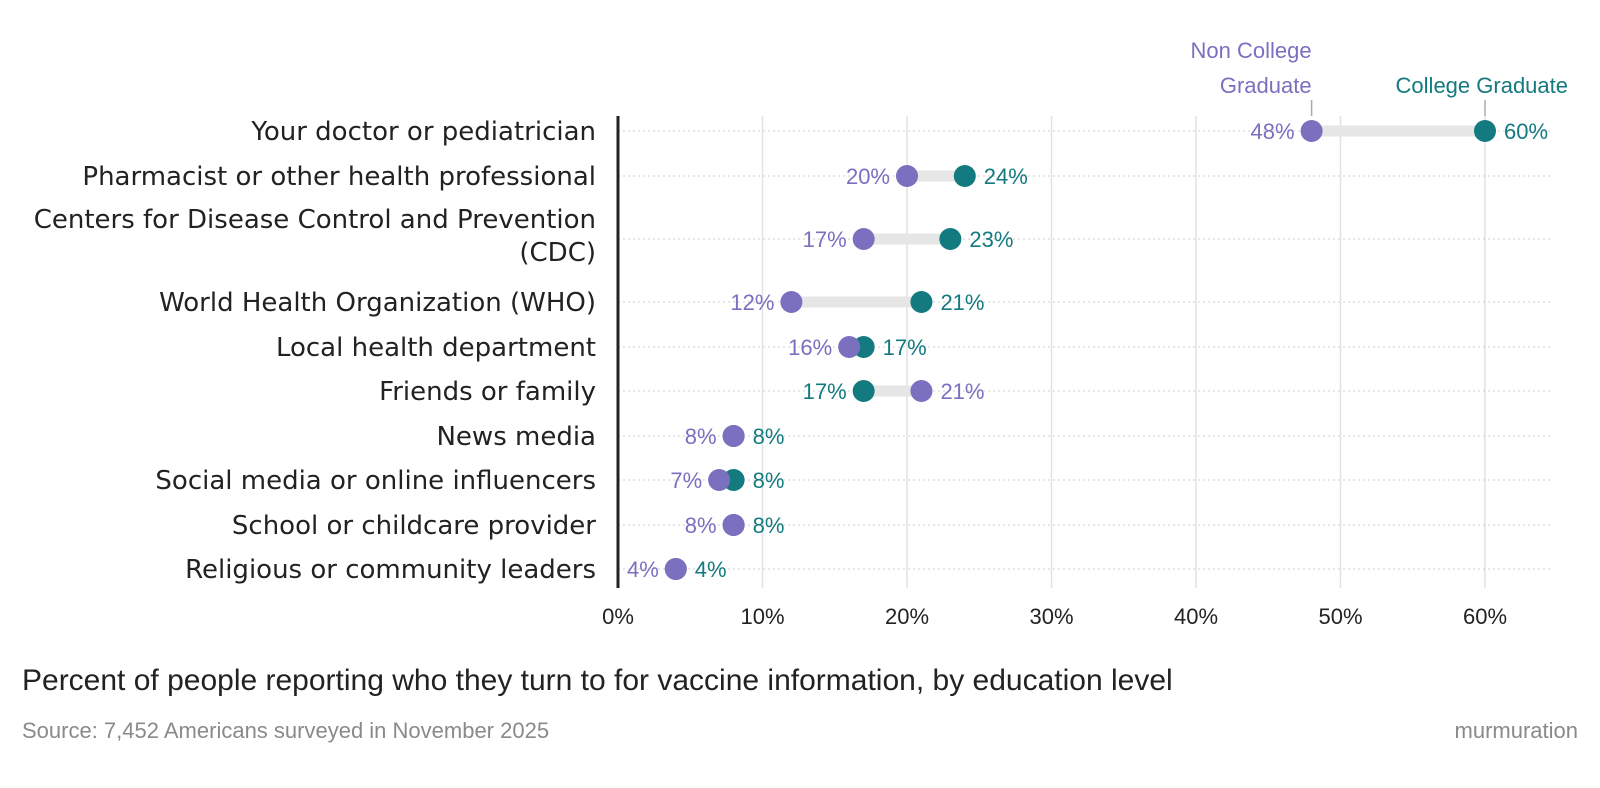  What do you see at coordinates (907, 616) in the screenshot?
I see `x-tick-label-2: 20%` at bounding box center [907, 616].